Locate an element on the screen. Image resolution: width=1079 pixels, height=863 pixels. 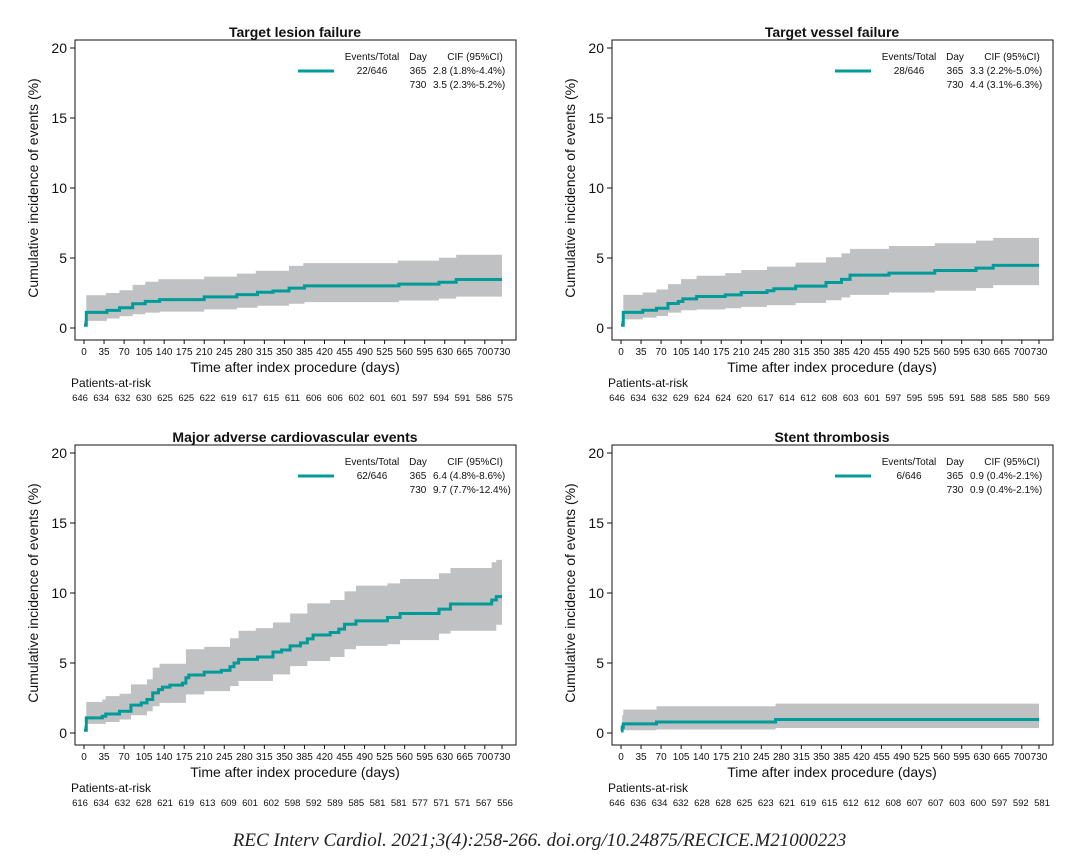
x-tick-label: 595 is located at coordinates (961, 757).